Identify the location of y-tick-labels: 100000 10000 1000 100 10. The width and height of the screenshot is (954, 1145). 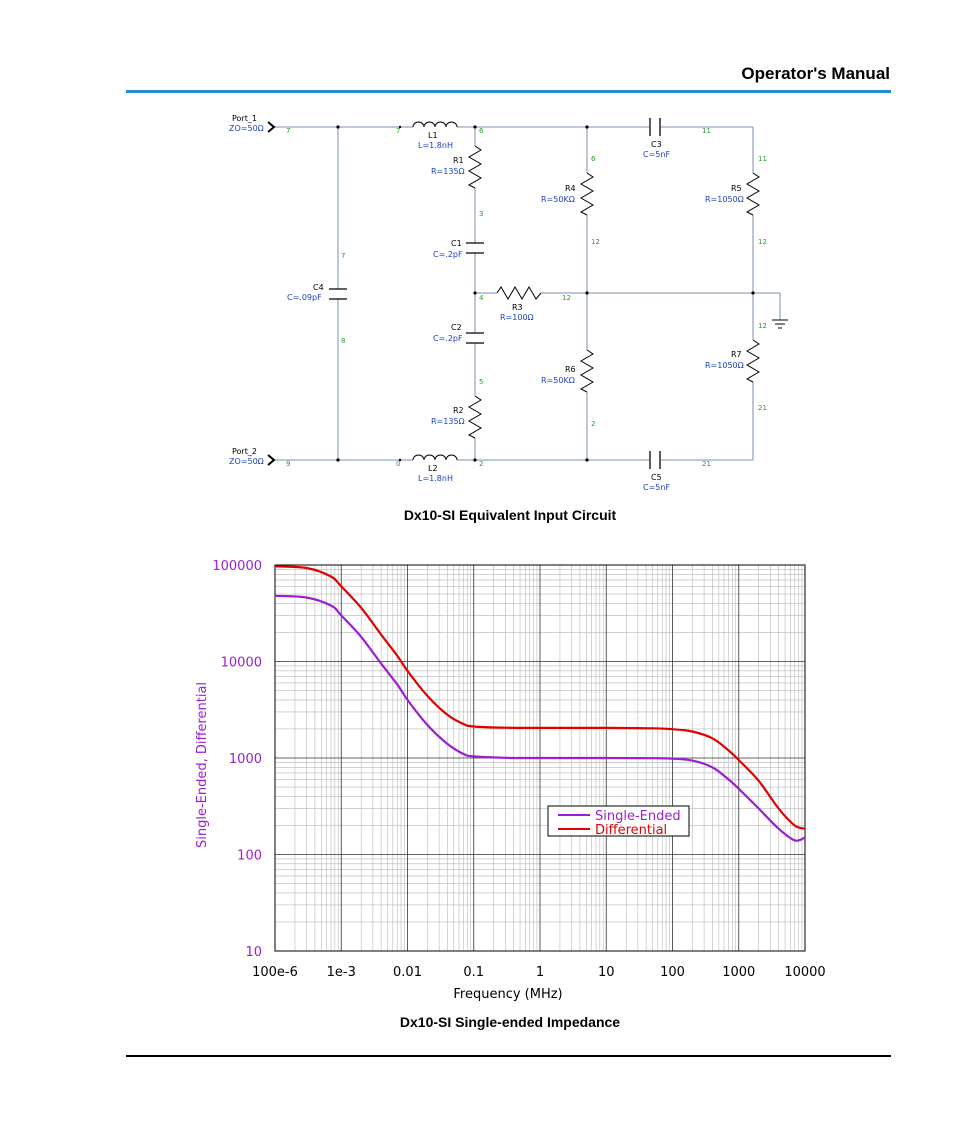
(237, 759).